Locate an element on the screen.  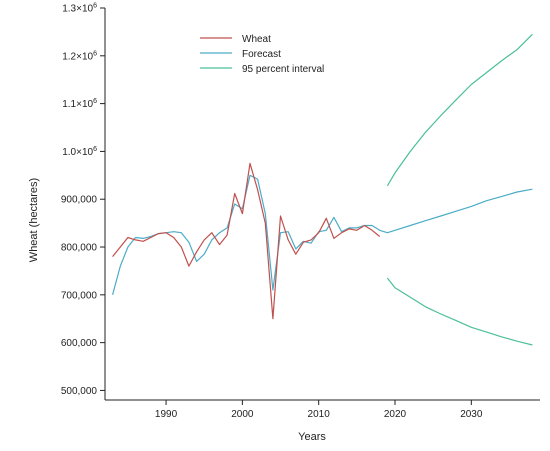
legend-label-forecast: Forecast is located at coordinates (261, 54).